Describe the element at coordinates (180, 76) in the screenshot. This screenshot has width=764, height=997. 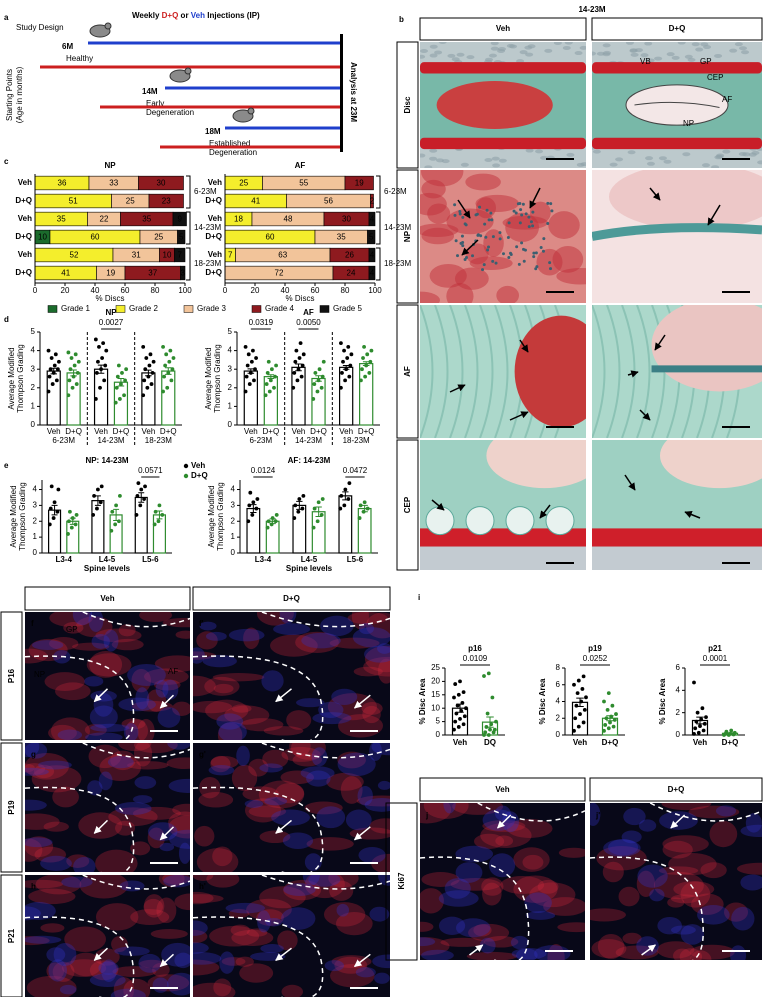
I see `mouse-icon` at that location.